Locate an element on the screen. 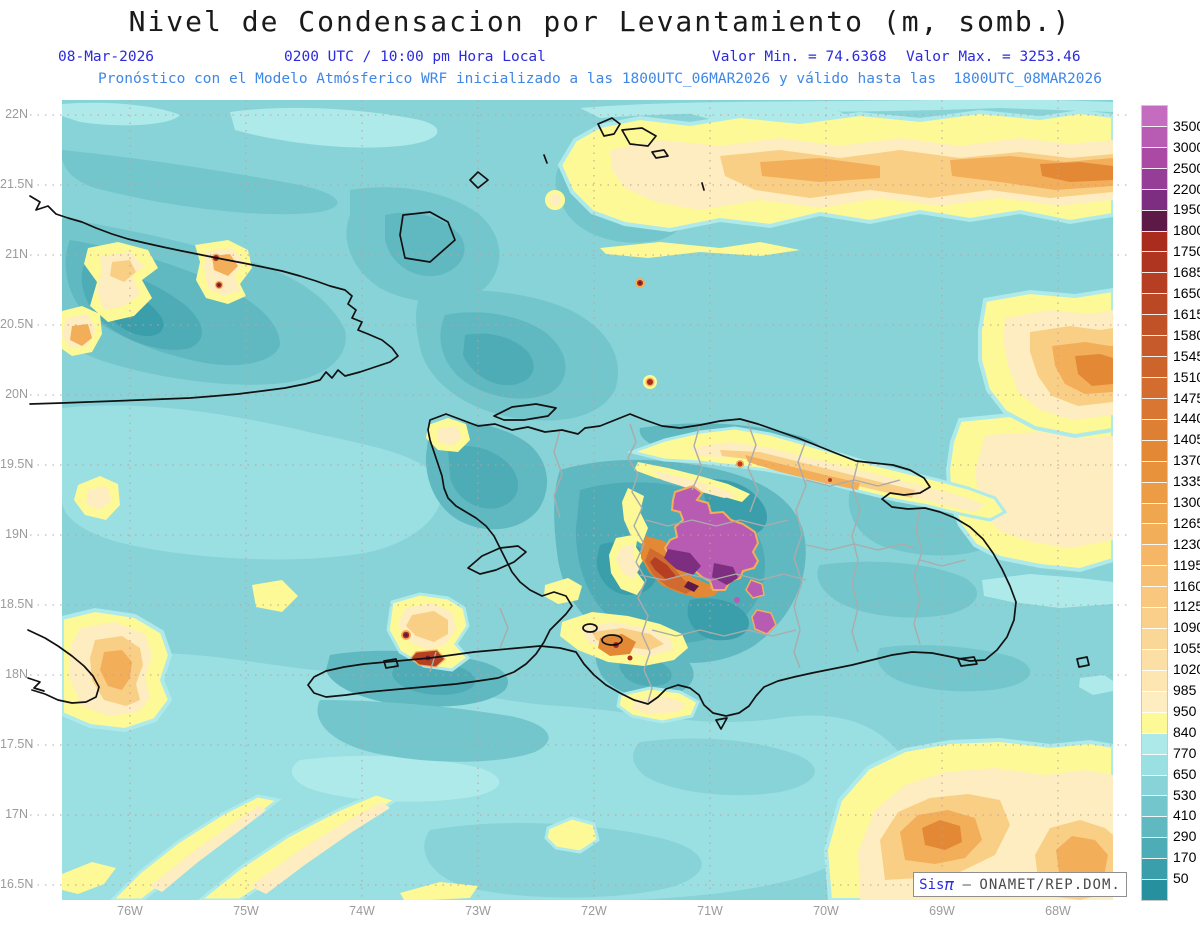 Image resolution: width=1200 pixels, height=927 pixels. colorbar-tick-label: 2200 is located at coordinates (1186, 188).